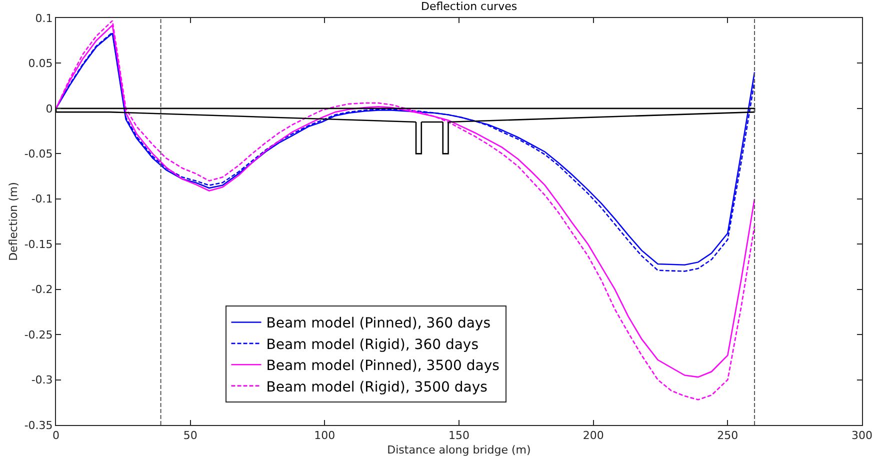 The image size is (885, 466). I want to click on x-axis-title: Distance along bridge (m), so click(459, 449).